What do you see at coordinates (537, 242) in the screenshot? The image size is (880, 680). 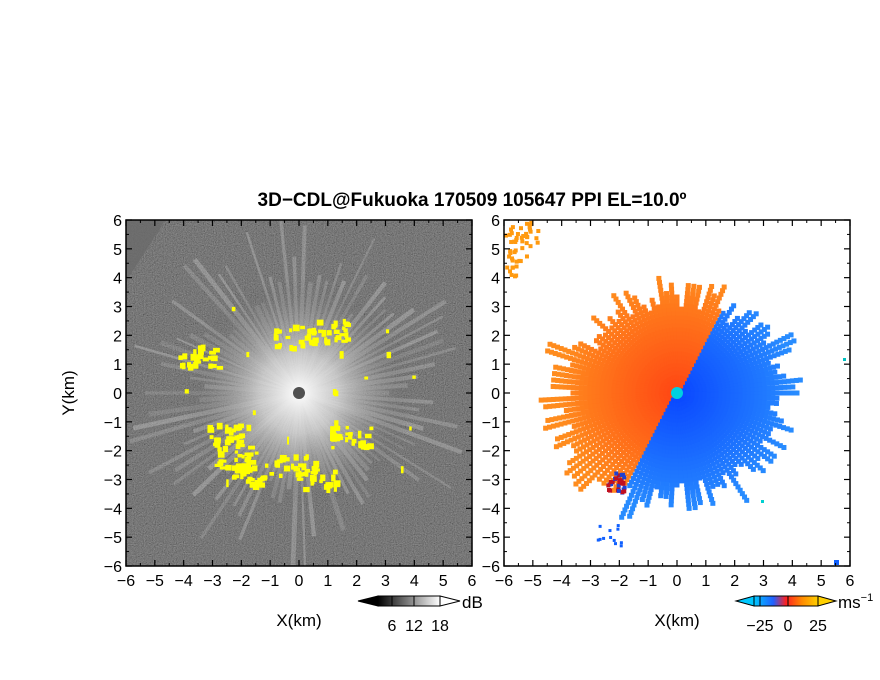 I see `velocity-corner-cell` at bounding box center [537, 242].